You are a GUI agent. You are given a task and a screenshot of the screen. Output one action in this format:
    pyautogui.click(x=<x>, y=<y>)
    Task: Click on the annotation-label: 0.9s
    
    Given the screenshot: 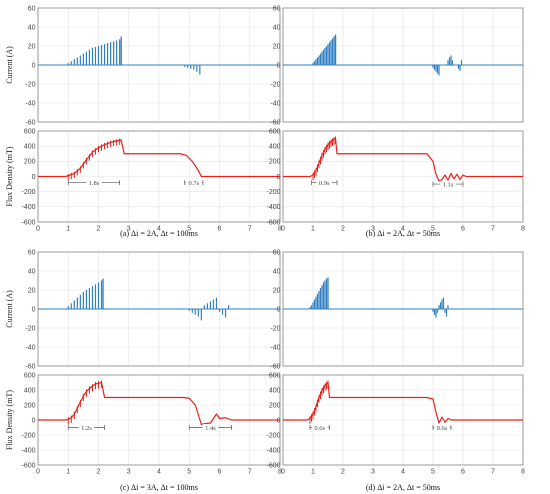 What is the action you would take?
    pyautogui.click(x=324, y=183)
    